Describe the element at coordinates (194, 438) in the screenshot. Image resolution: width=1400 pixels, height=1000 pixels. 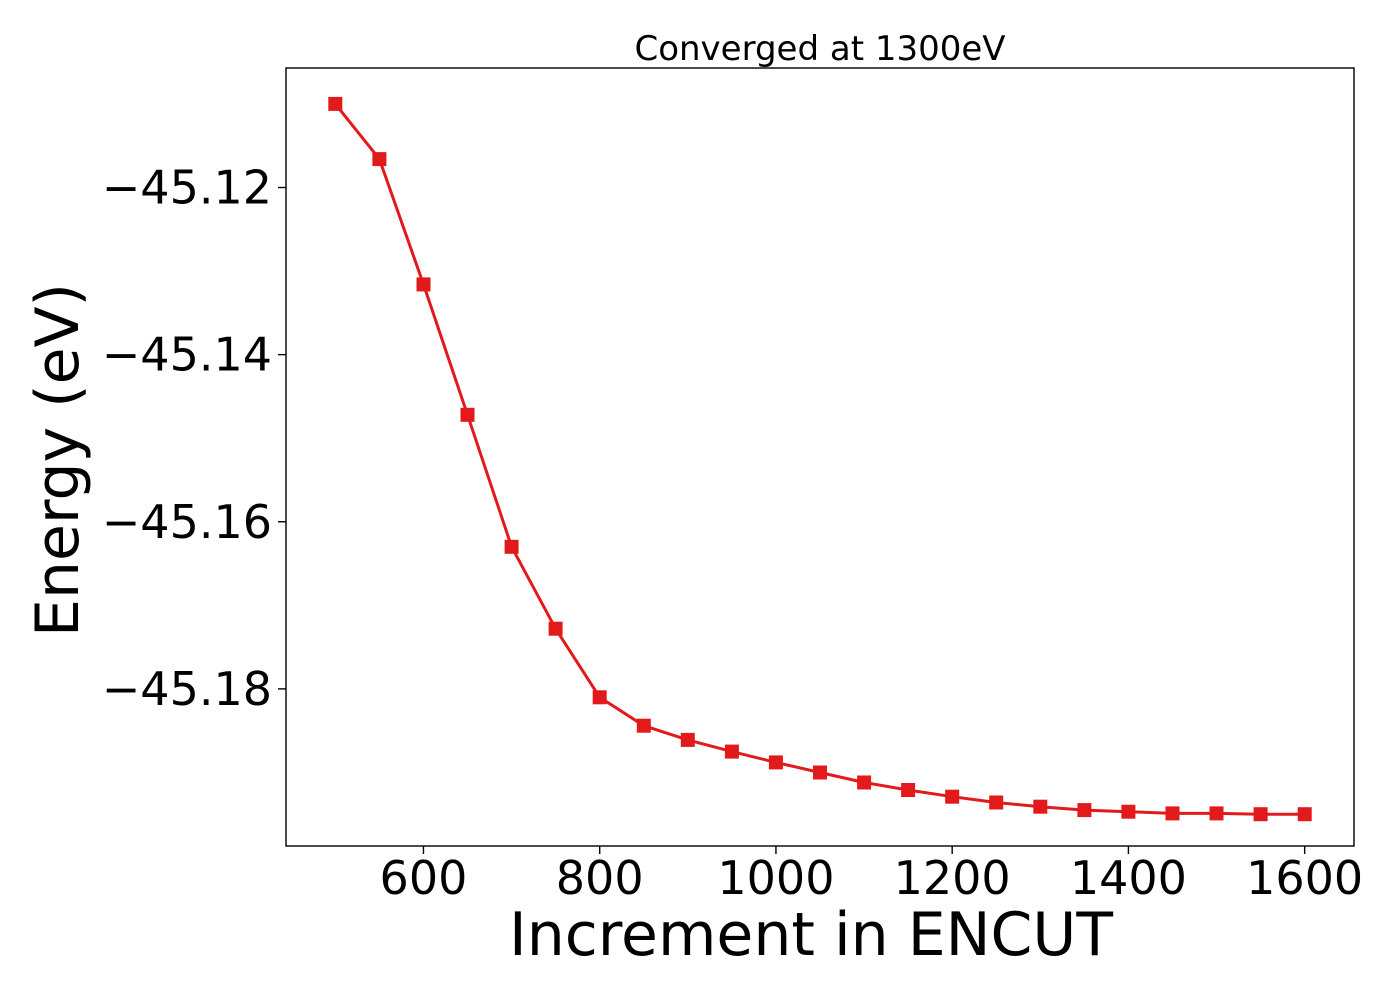
I see `y-axis: −45.12 −45.14 −45.16 −45.18` at that location.